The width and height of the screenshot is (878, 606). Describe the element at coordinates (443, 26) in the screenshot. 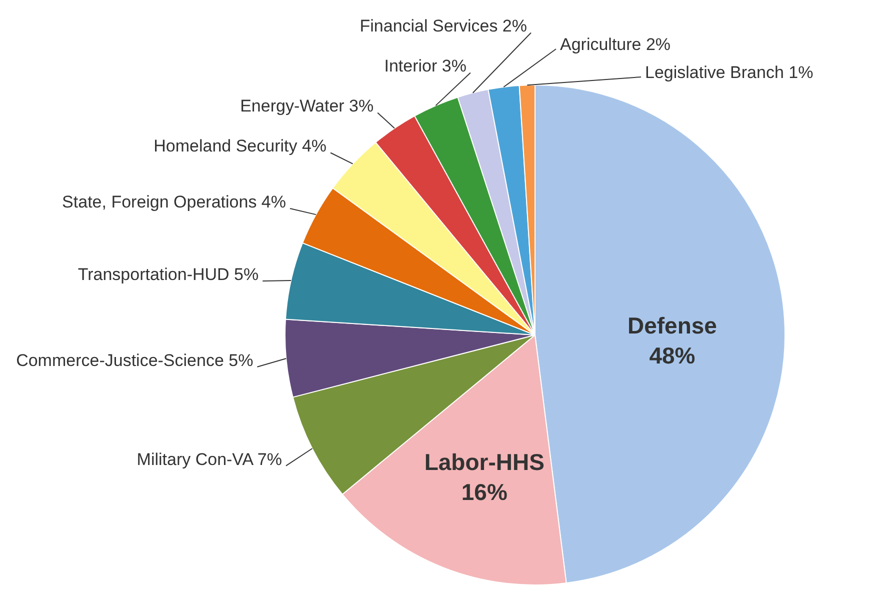

I see `slice-label: Financial Services 2%` at that location.